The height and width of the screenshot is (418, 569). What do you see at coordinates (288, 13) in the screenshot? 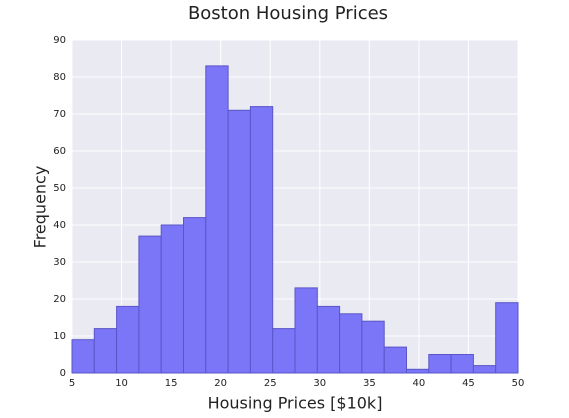
I see `chart-title: Boston Housing Prices` at bounding box center [288, 13].